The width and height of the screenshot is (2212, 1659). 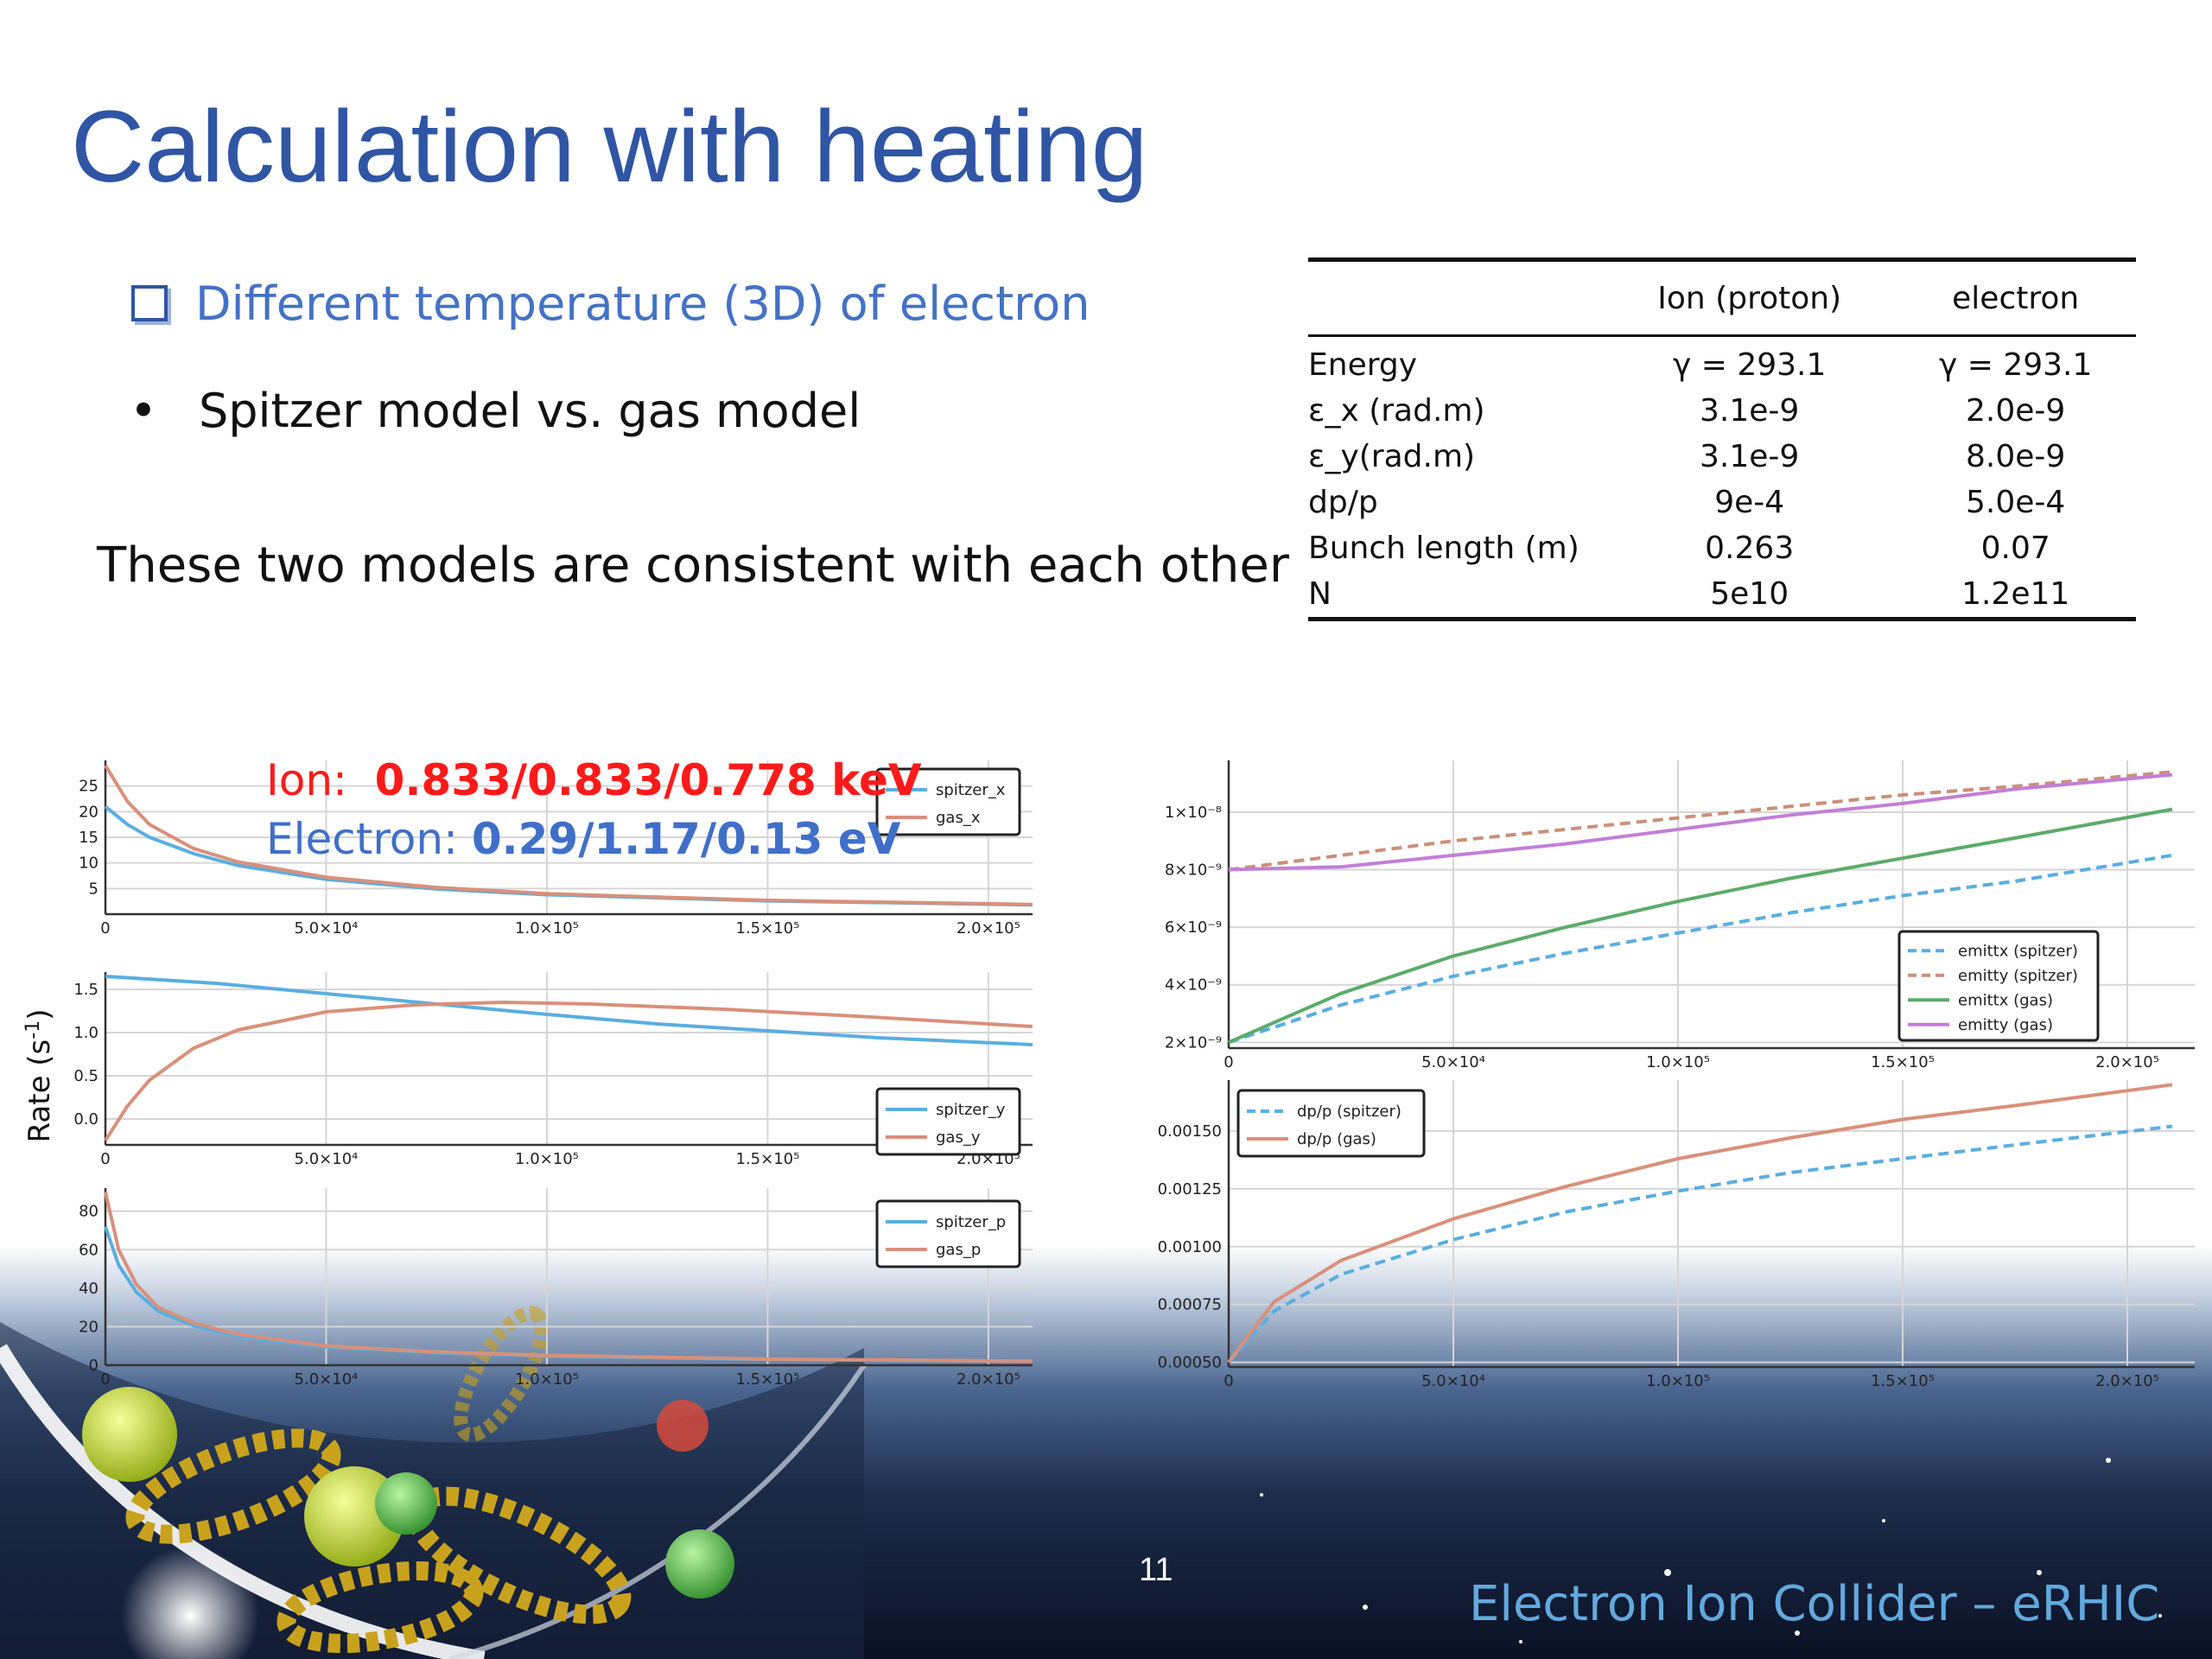 I want to click on chart3-legend-label: emitty (spitzer), so click(x=2018, y=976).